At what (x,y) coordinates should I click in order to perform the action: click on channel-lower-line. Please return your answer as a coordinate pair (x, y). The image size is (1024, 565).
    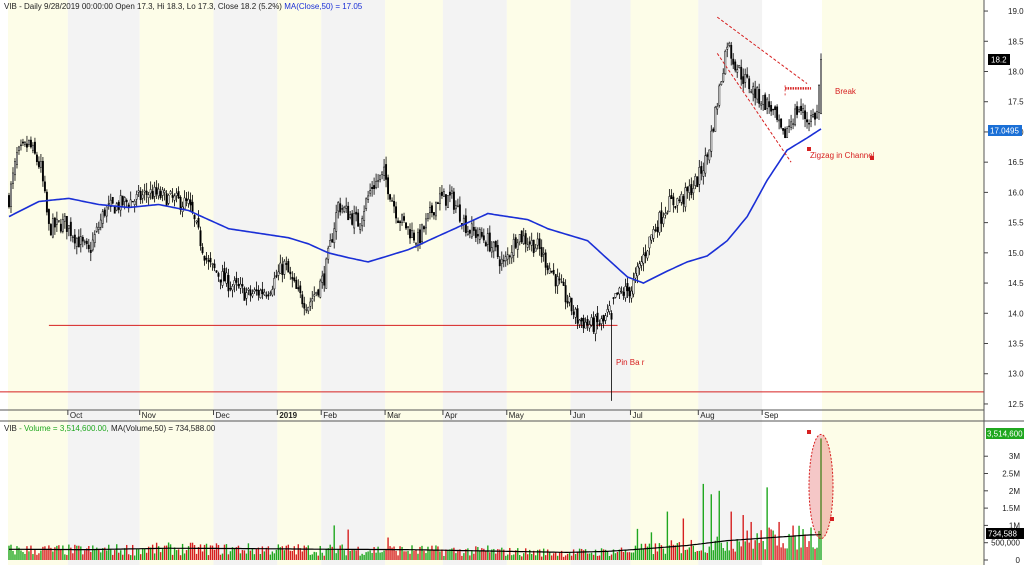
    Looking at the image, I should click on (754, 108).